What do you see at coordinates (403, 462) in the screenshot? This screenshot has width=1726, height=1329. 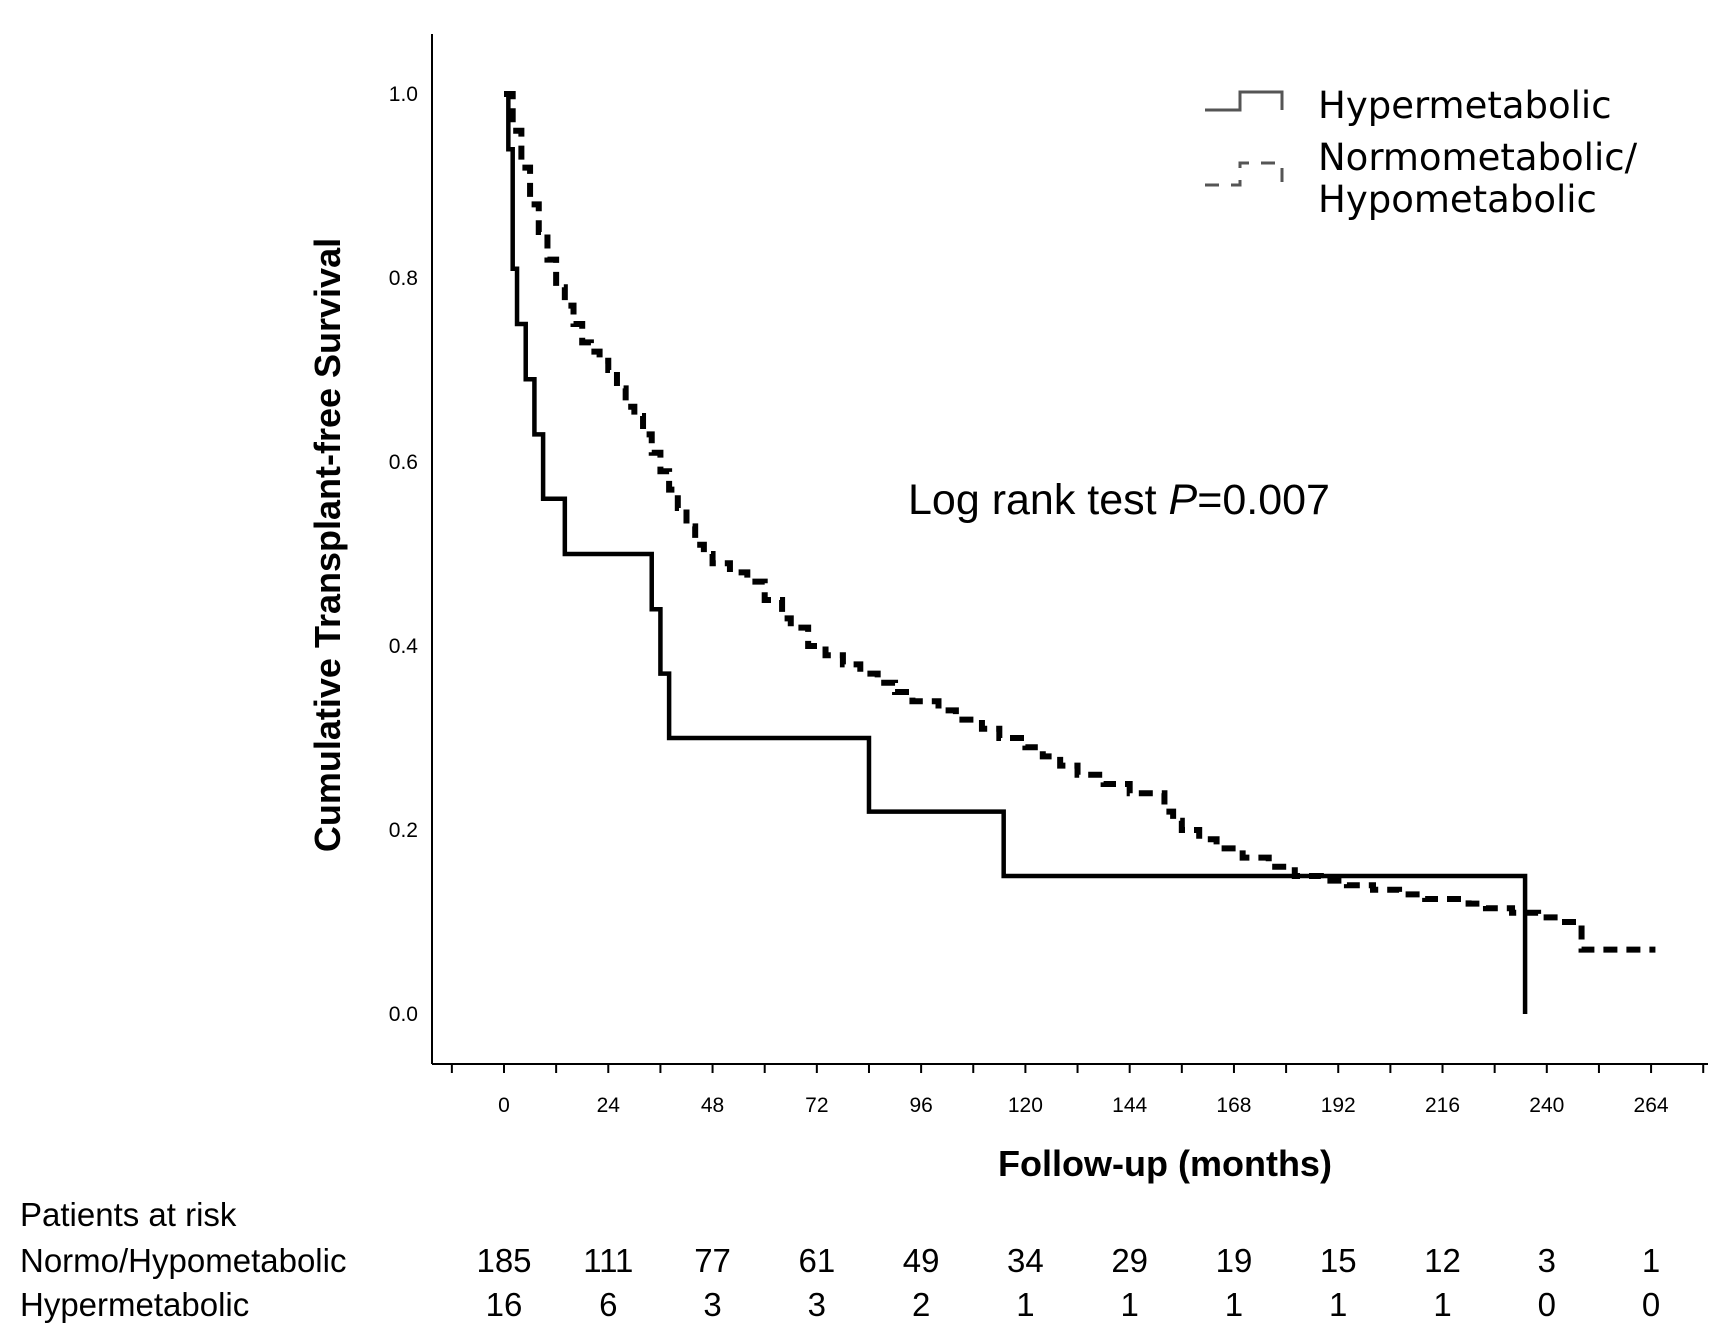 I see `y-tick-label: 0.6` at bounding box center [403, 462].